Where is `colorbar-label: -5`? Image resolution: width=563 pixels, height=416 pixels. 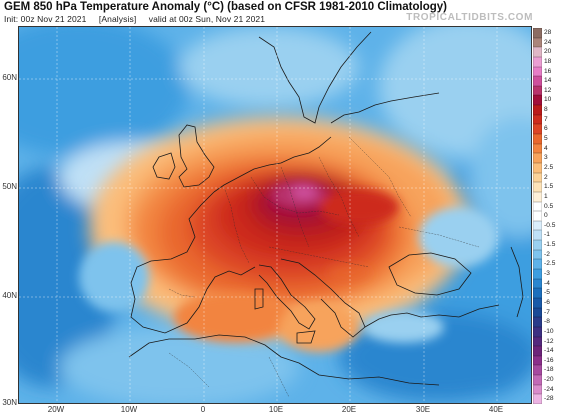 colorbar-label: -5 is located at coordinates (547, 293).